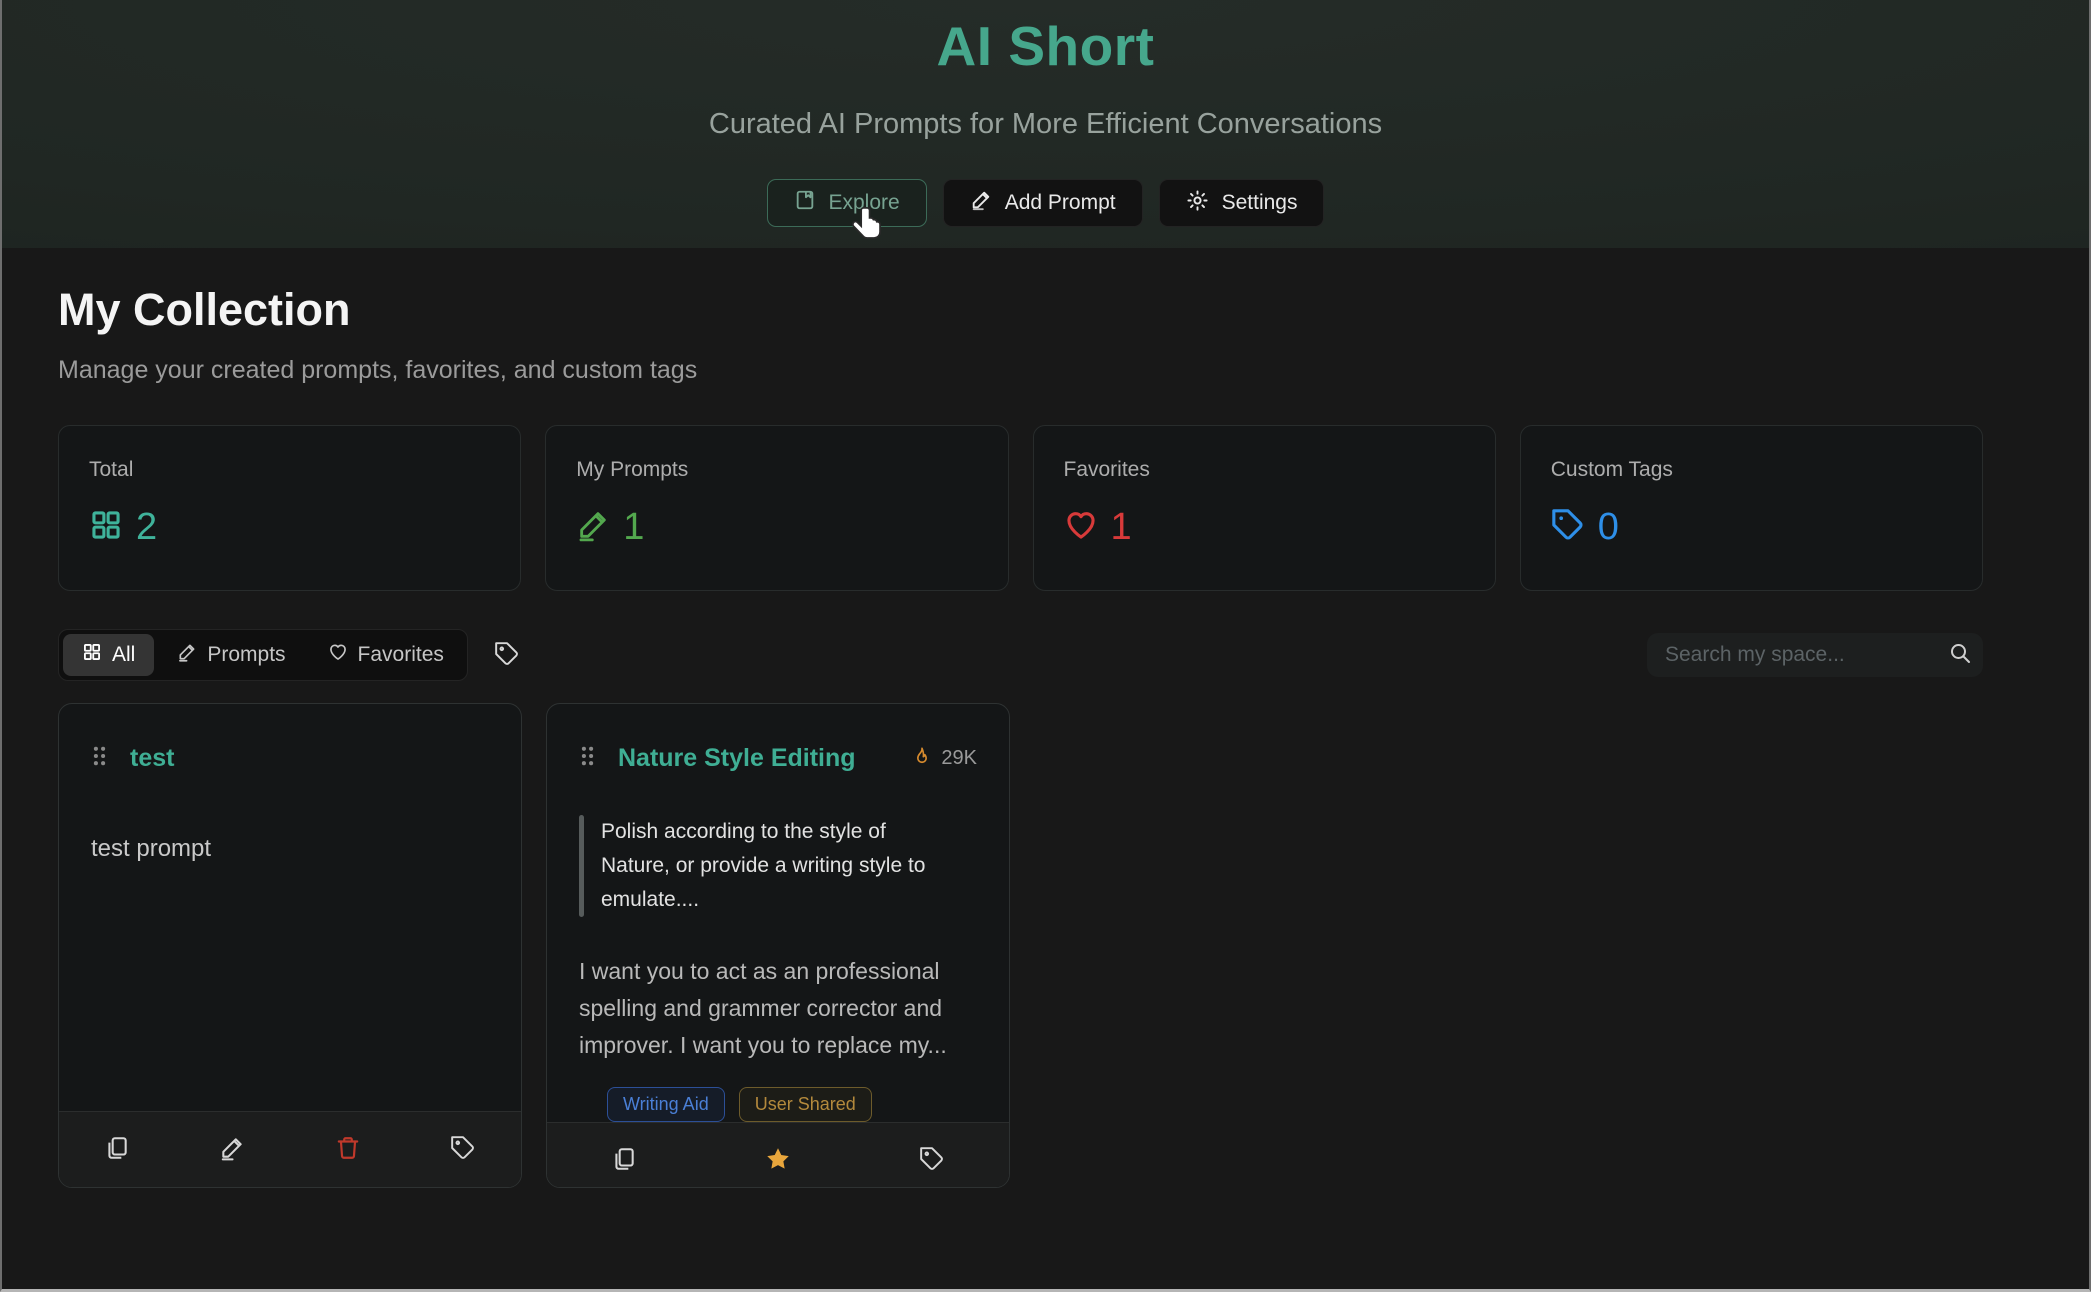  I want to click on views-count: 29K, so click(959, 758).